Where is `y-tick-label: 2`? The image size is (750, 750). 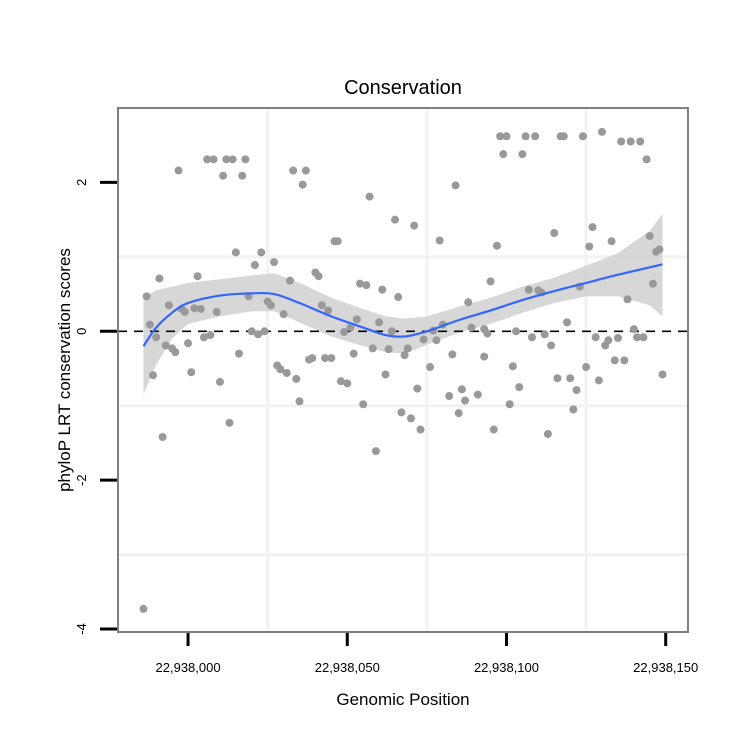
y-tick-label: 2 is located at coordinates (81, 182).